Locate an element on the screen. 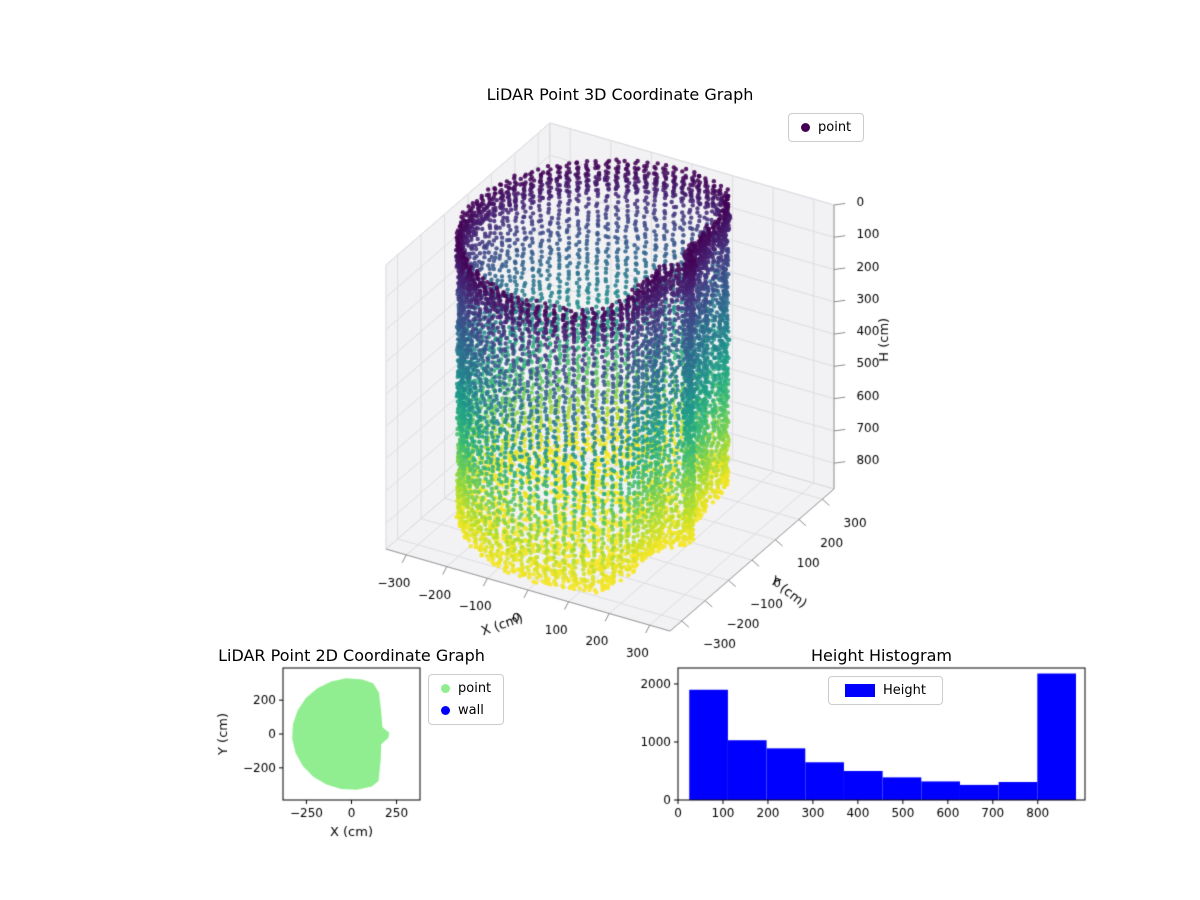 The width and height of the screenshot is (1200, 900). plot2d-title: LiDAR Point 2D Coordinate Graph is located at coordinates (351, 655).